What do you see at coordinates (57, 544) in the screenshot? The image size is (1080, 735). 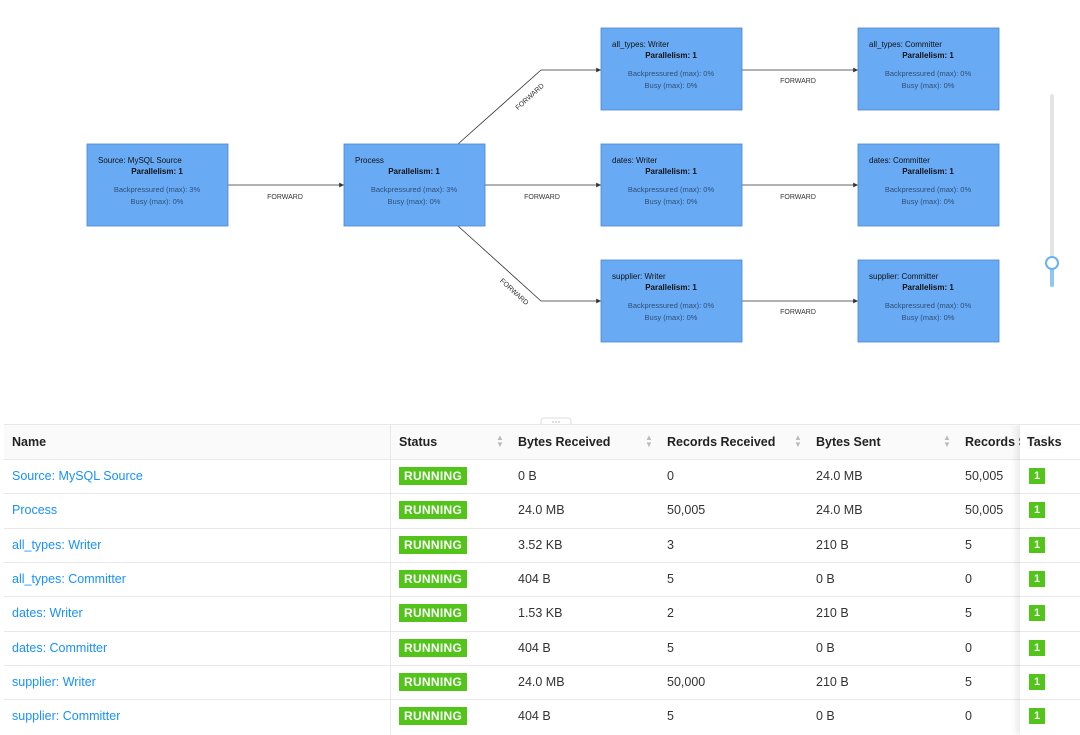 I see `vertex-name: all_types: Writer` at bounding box center [57, 544].